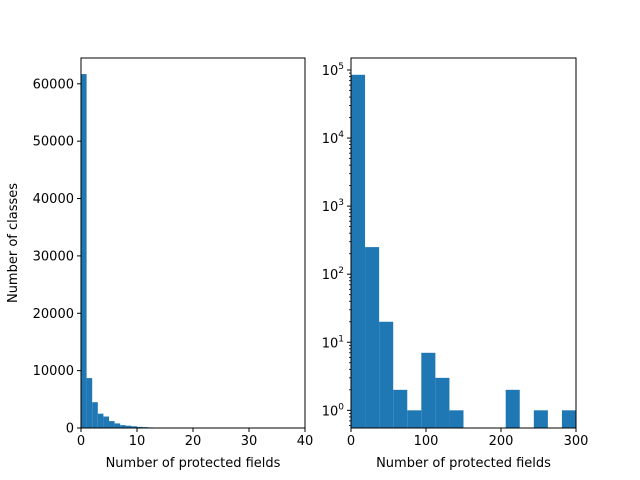 The image size is (640, 480). What do you see at coordinates (249, 441) in the screenshot?
I see `left-x-tick-label: 30` at bounding box center [249, 441].